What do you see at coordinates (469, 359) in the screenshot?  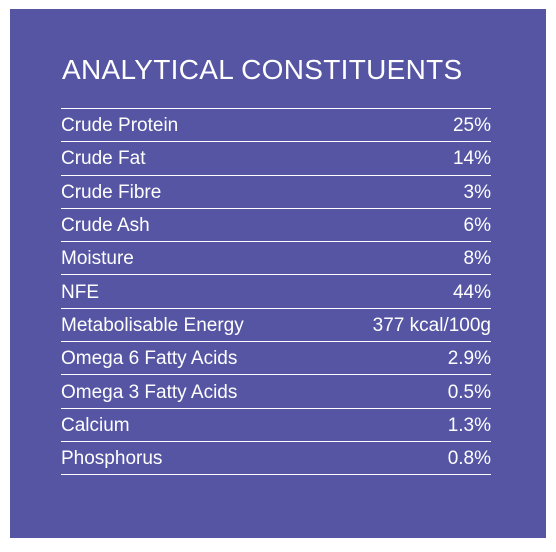 I see `row-value: 2.9%` at bounding box center [469, 359].